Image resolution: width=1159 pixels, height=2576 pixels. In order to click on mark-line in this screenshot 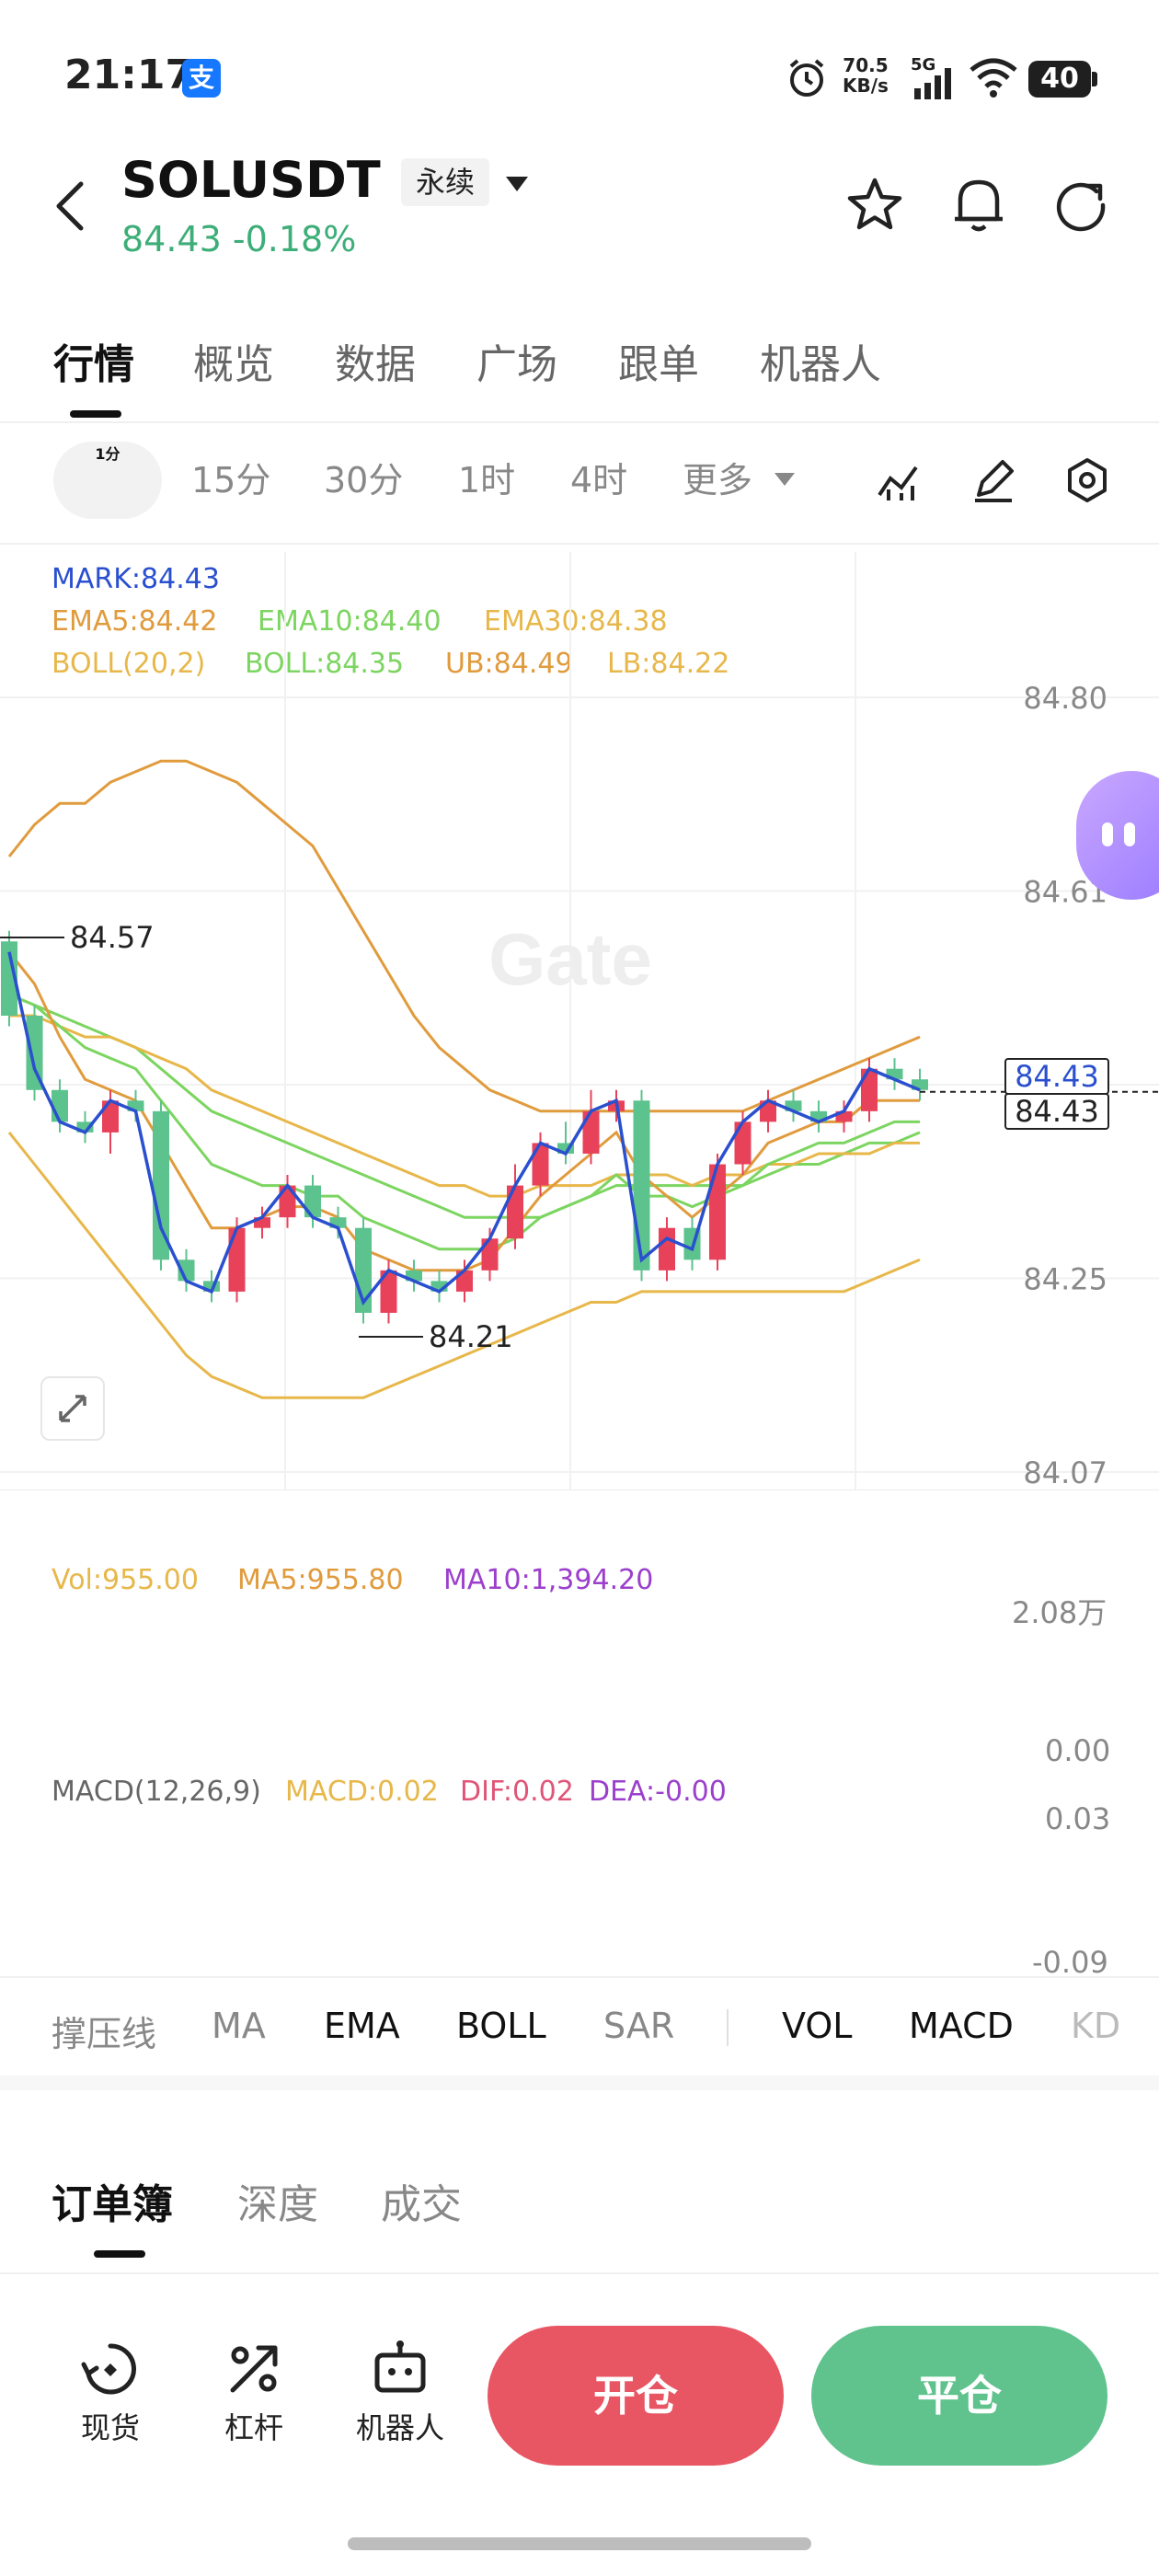, I will do `click(464, 1128)`.